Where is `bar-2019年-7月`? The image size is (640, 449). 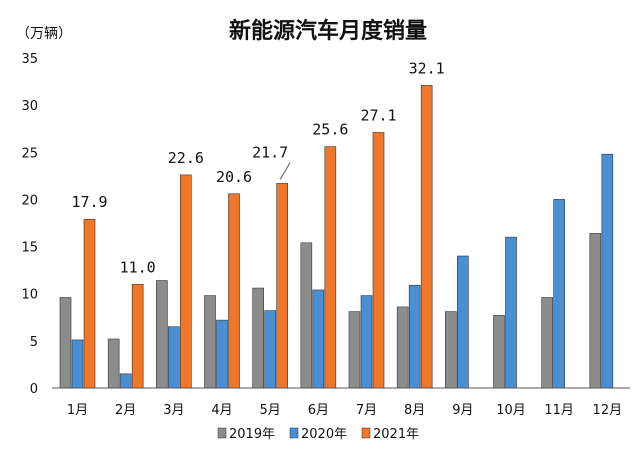 bar-2019年-7月 is located at coordinates (354, 350).